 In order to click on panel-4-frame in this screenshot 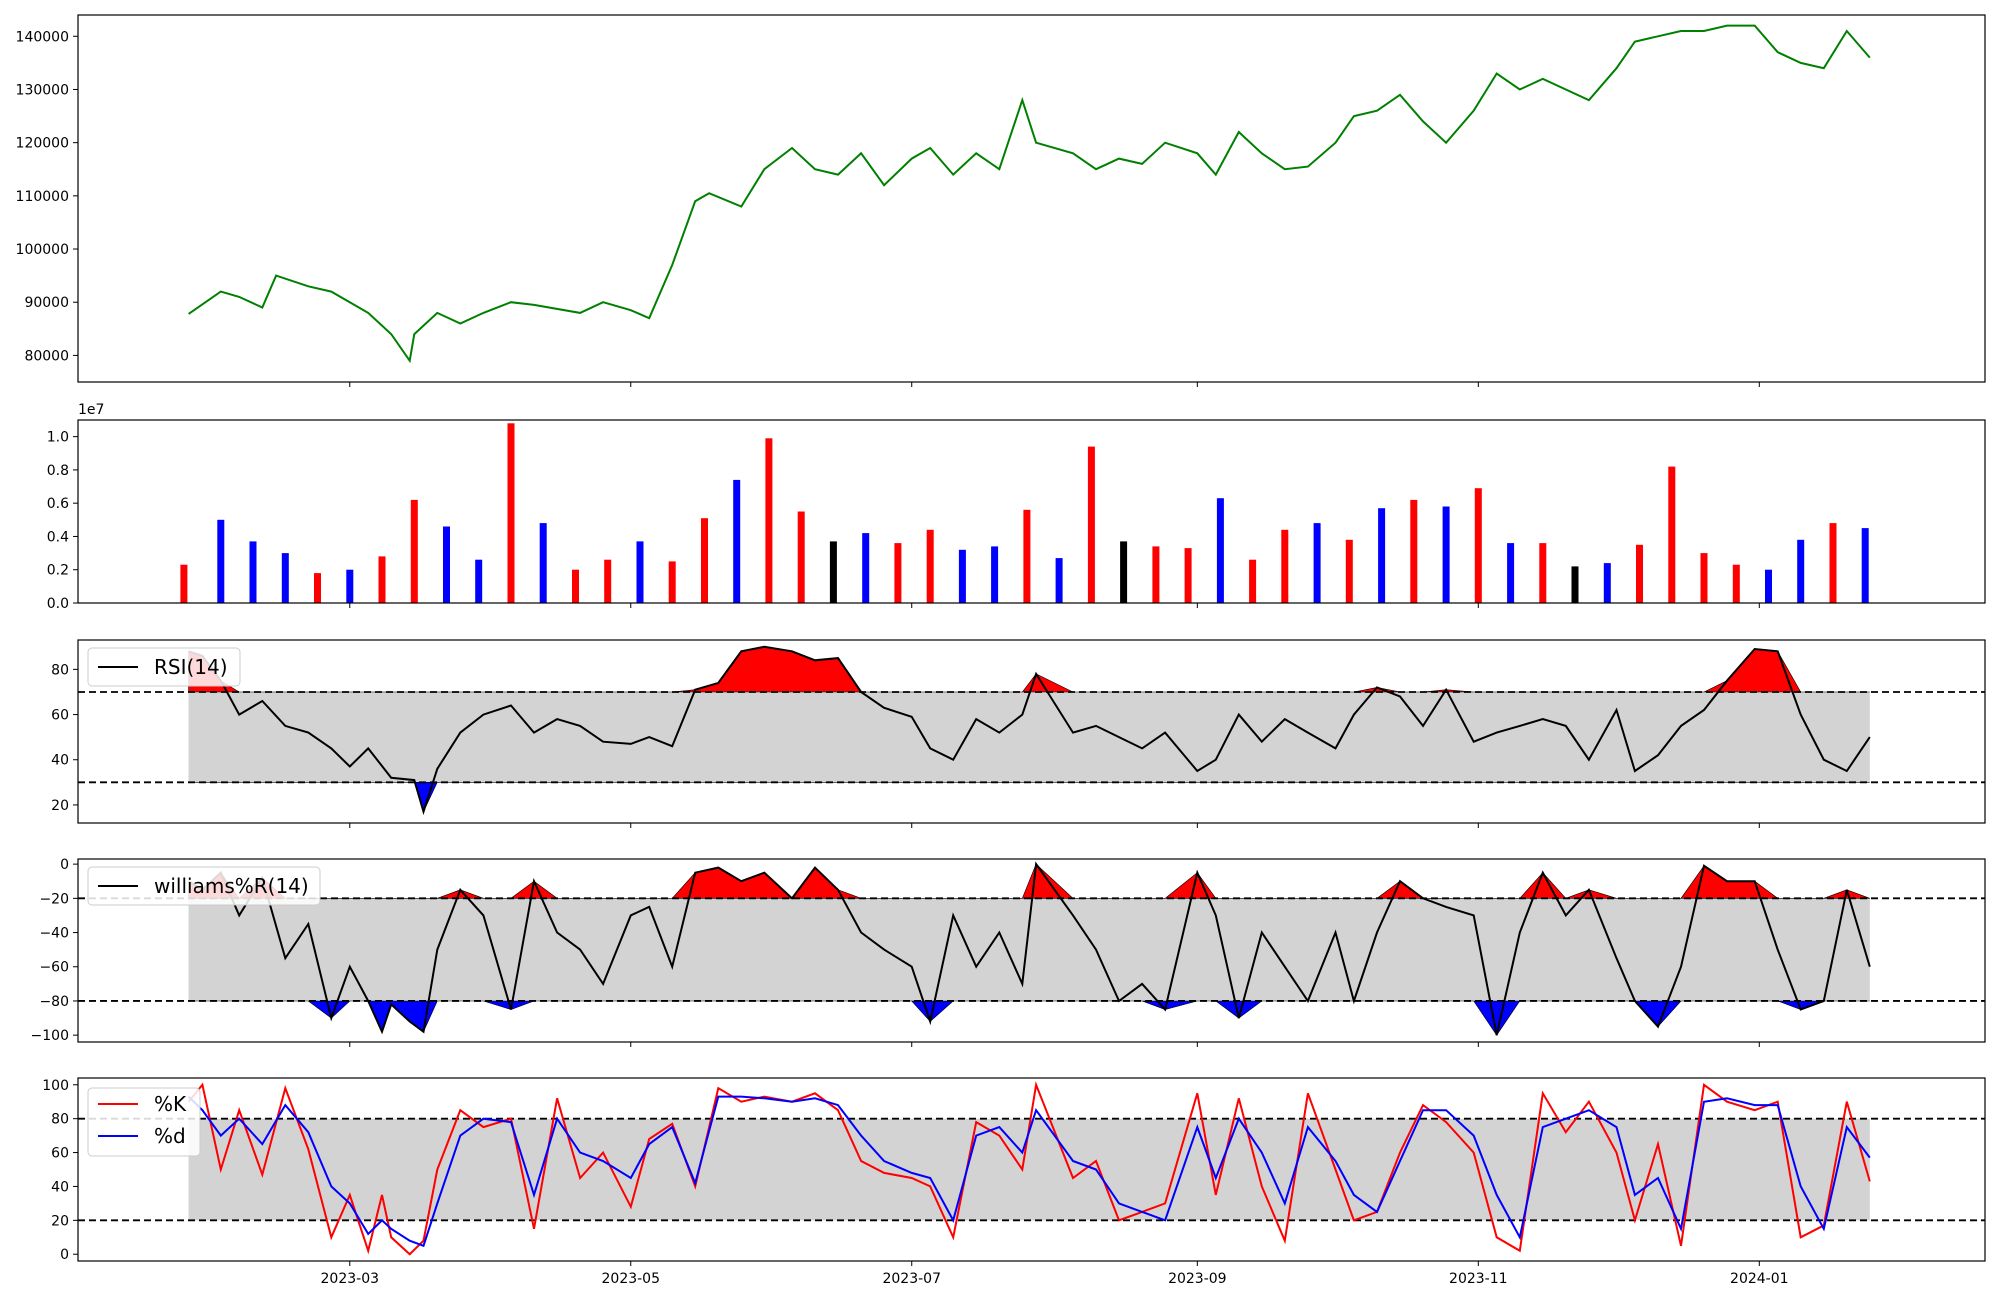, I will do `click(1031, 1169)`.